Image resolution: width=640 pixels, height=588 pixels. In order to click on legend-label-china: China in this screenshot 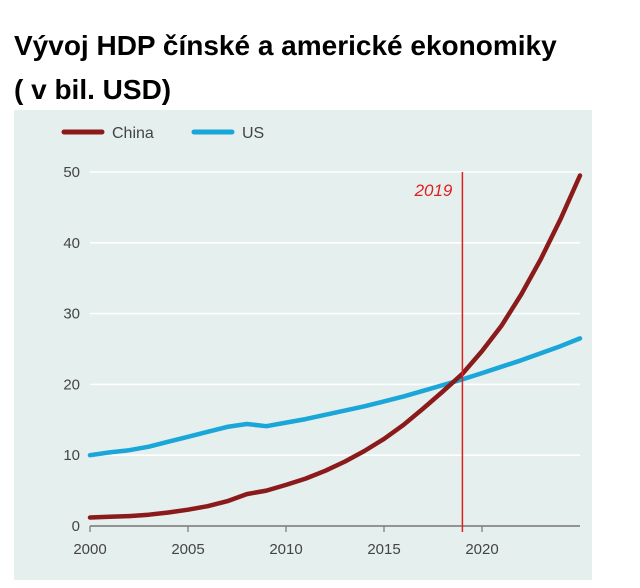, I will do `click(133, 133)`.